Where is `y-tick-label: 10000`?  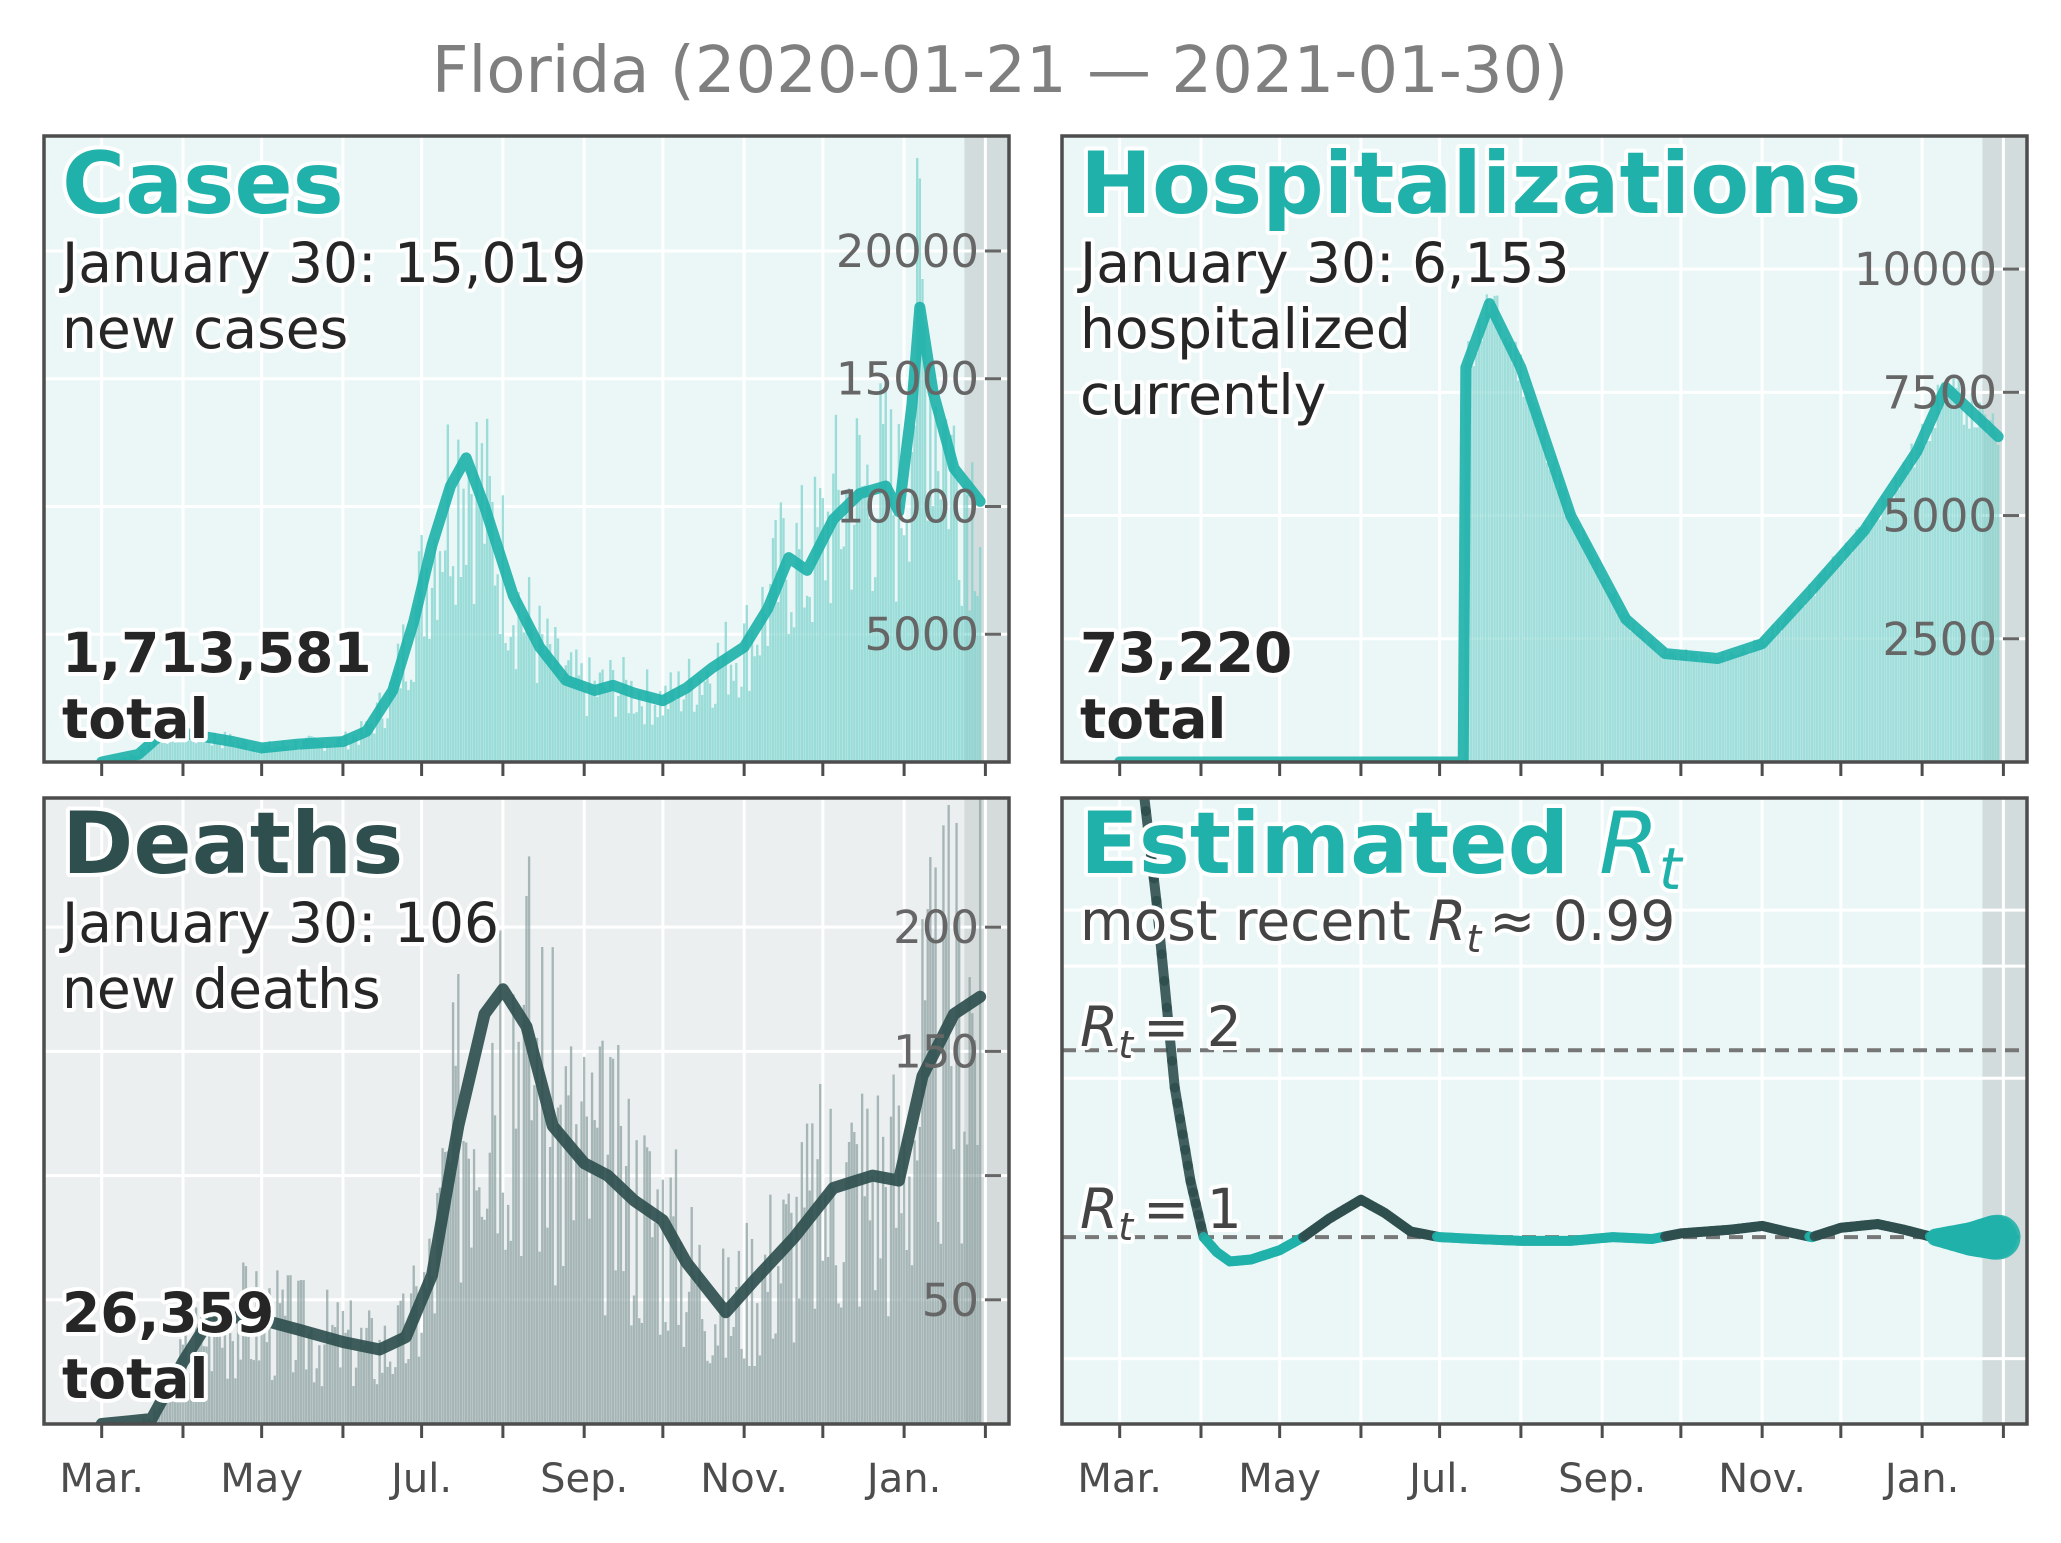 y-tick-label: 10000 is located at coordinates (1925, 269).